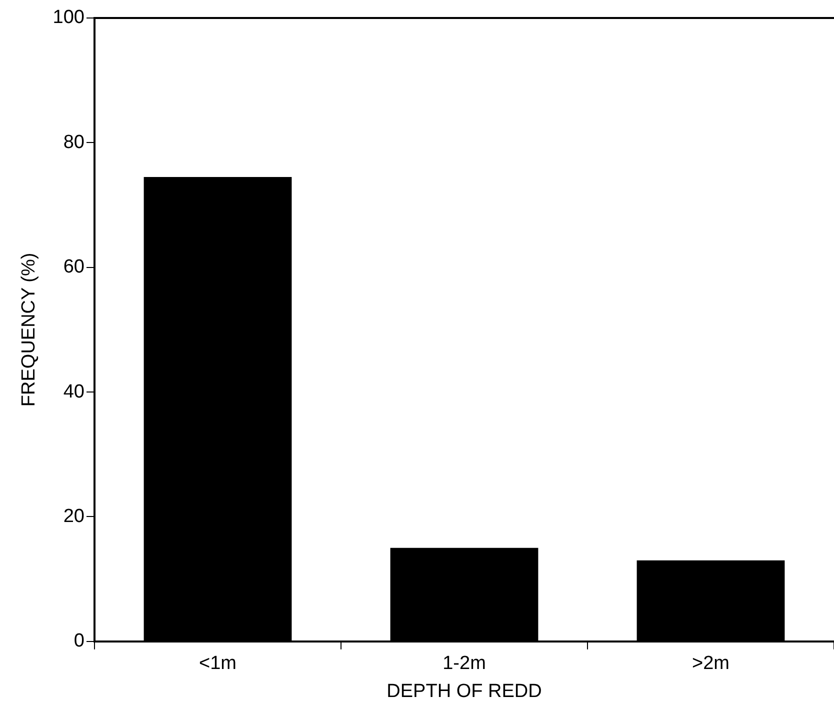  Describe the element at coordinates (73, 391) in the screenshot. I see `y-tick-label: 40` at that location.